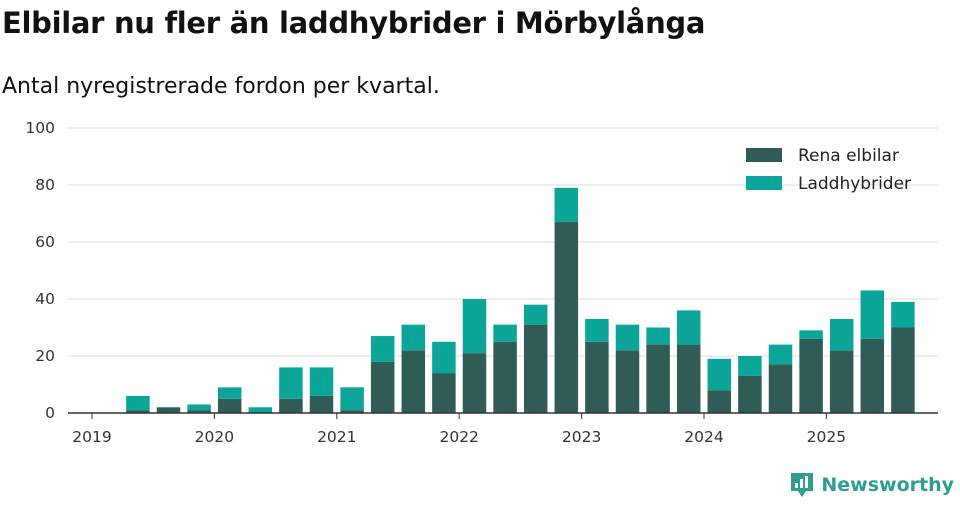 This screenshot has height=505, width=960. Describe the element at coordinates (199, 407) in the screenshot. I see `bar-laddhybrider-2019-Q4` at that location.